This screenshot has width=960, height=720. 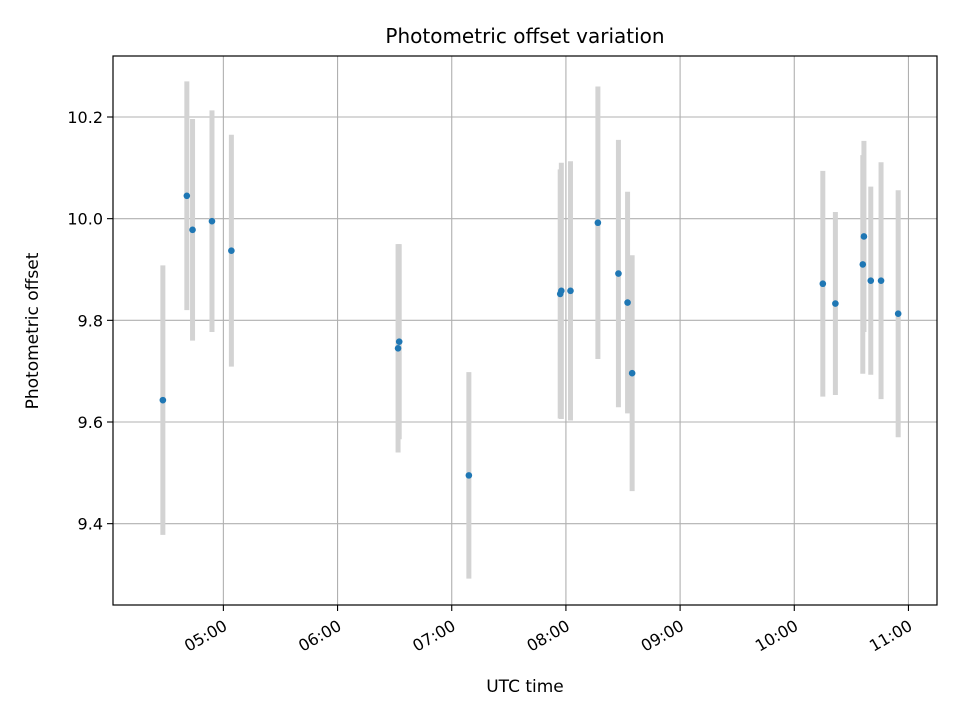 I want to click on y-tick-label: 10.0, so click(x=85, y=219).